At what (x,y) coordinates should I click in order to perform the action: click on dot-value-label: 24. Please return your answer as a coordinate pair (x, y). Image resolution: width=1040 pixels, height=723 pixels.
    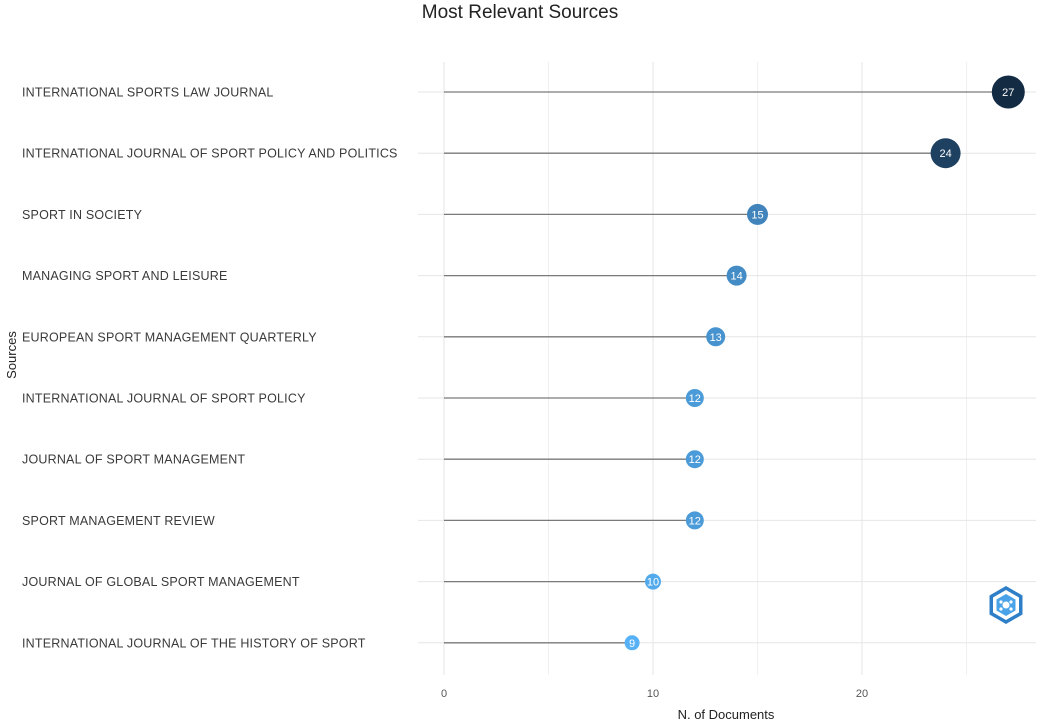
    Looking at the image, I should click on (945, 154).